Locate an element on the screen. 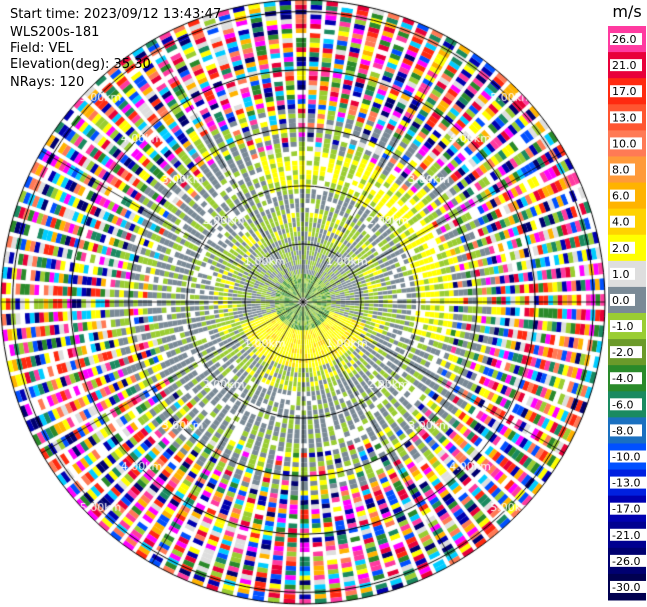 The height and width of the screenshot is (607, 647). colorbar-tick-label: 2.0 is located at coordinates (621, 248).